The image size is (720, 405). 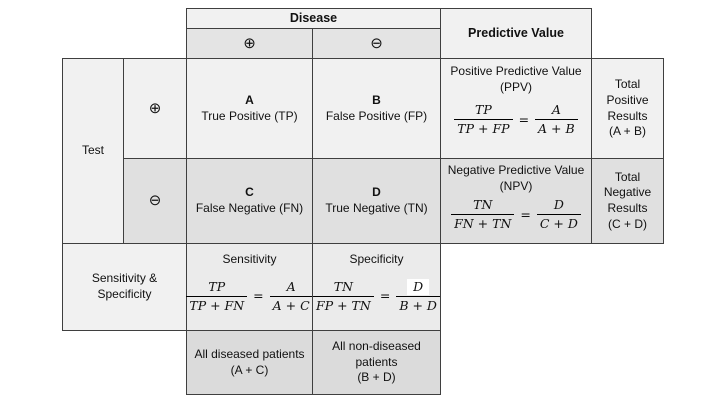 What do you see at coordinates (558, 224) in the screenshot?
I see `npv-denominator-letters: C + D` at bounding box center [558, 224].